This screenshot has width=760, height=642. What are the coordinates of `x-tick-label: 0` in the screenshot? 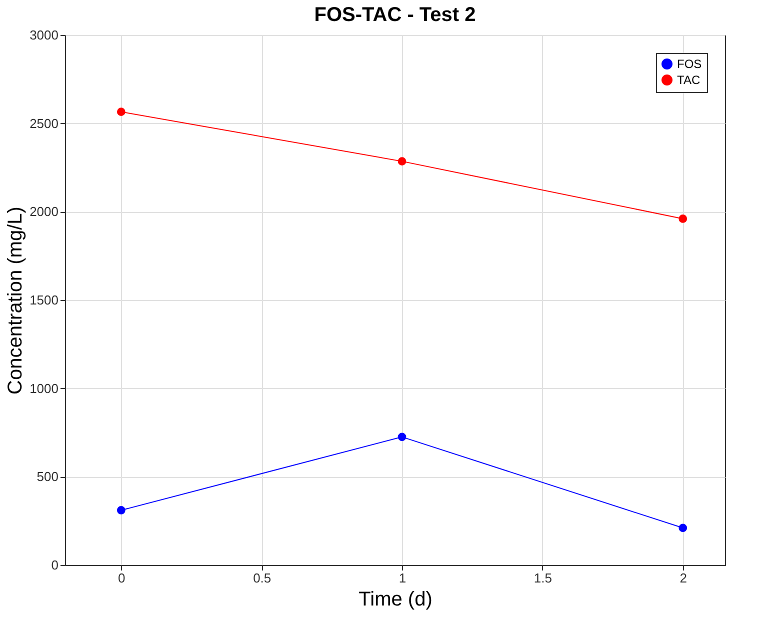 It's located at (122, 578).